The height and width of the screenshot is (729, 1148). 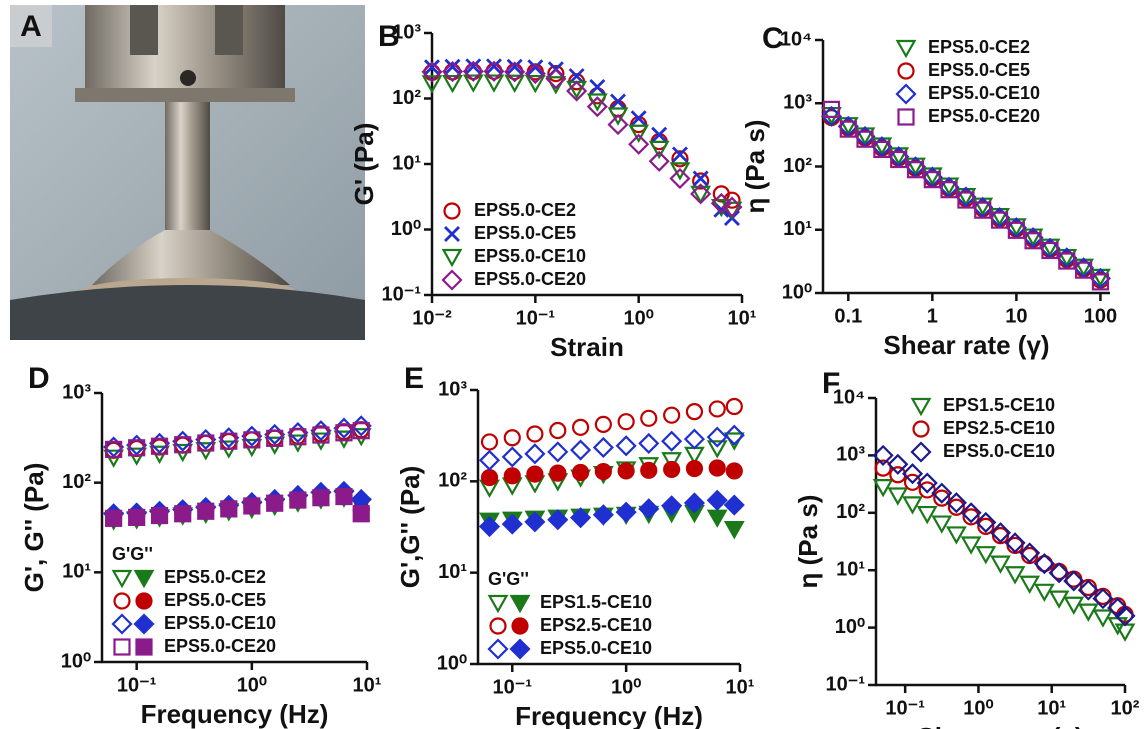 What do you see at coordinates (235, 714) in the screenshot?
I see `x-axis-title: Frequency (Hz)` at bounding box center [235, 714].